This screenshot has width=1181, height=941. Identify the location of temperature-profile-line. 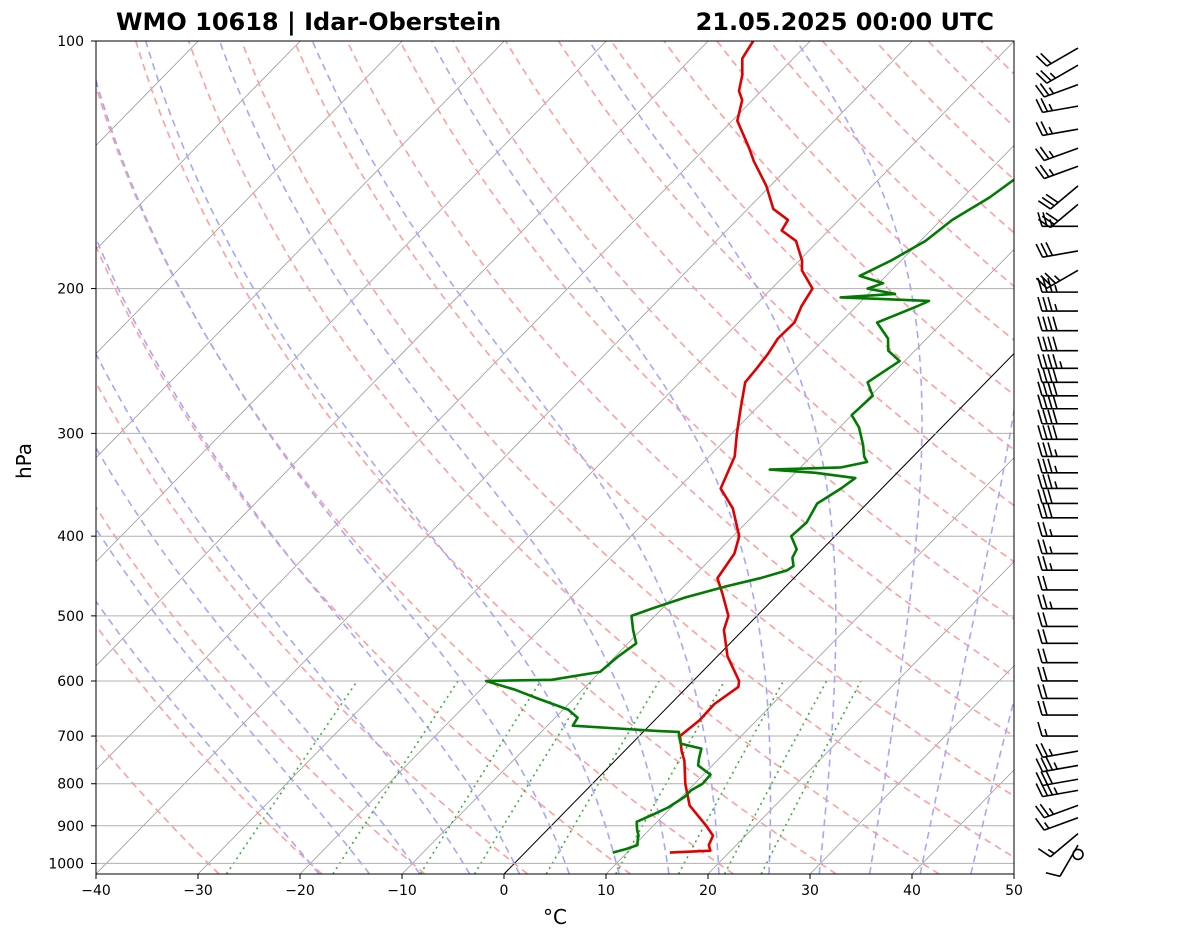
(741, 447).